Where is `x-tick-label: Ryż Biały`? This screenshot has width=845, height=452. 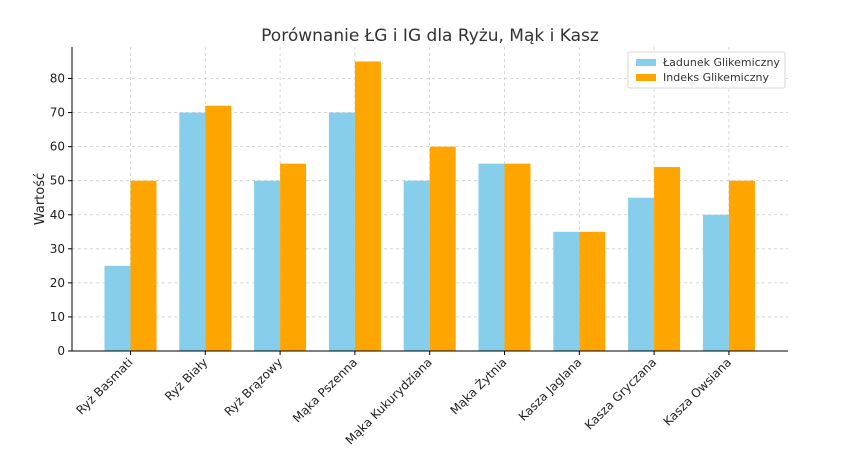 x-tick-label: Ryż Biały is located at coordinates (186, 379).